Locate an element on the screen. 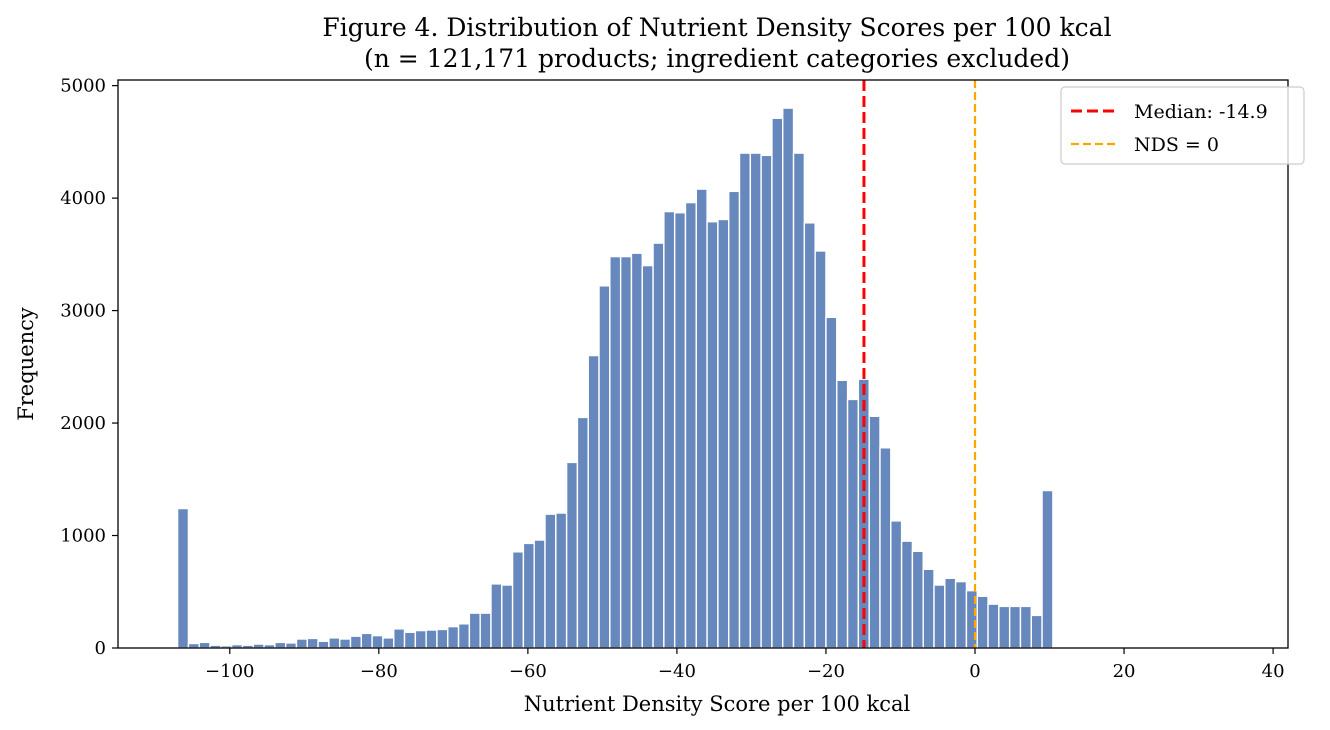 Image resolution: width=1330 pixels, height=730 pixels. y-tick-label: 4000 is located at coordinates (83, 198).